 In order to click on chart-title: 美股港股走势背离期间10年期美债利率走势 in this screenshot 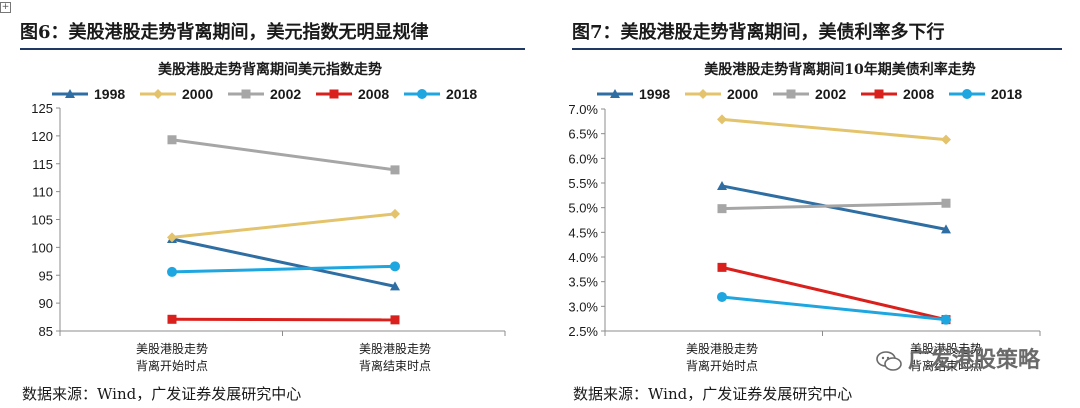, I will do `click(839, 69)`.